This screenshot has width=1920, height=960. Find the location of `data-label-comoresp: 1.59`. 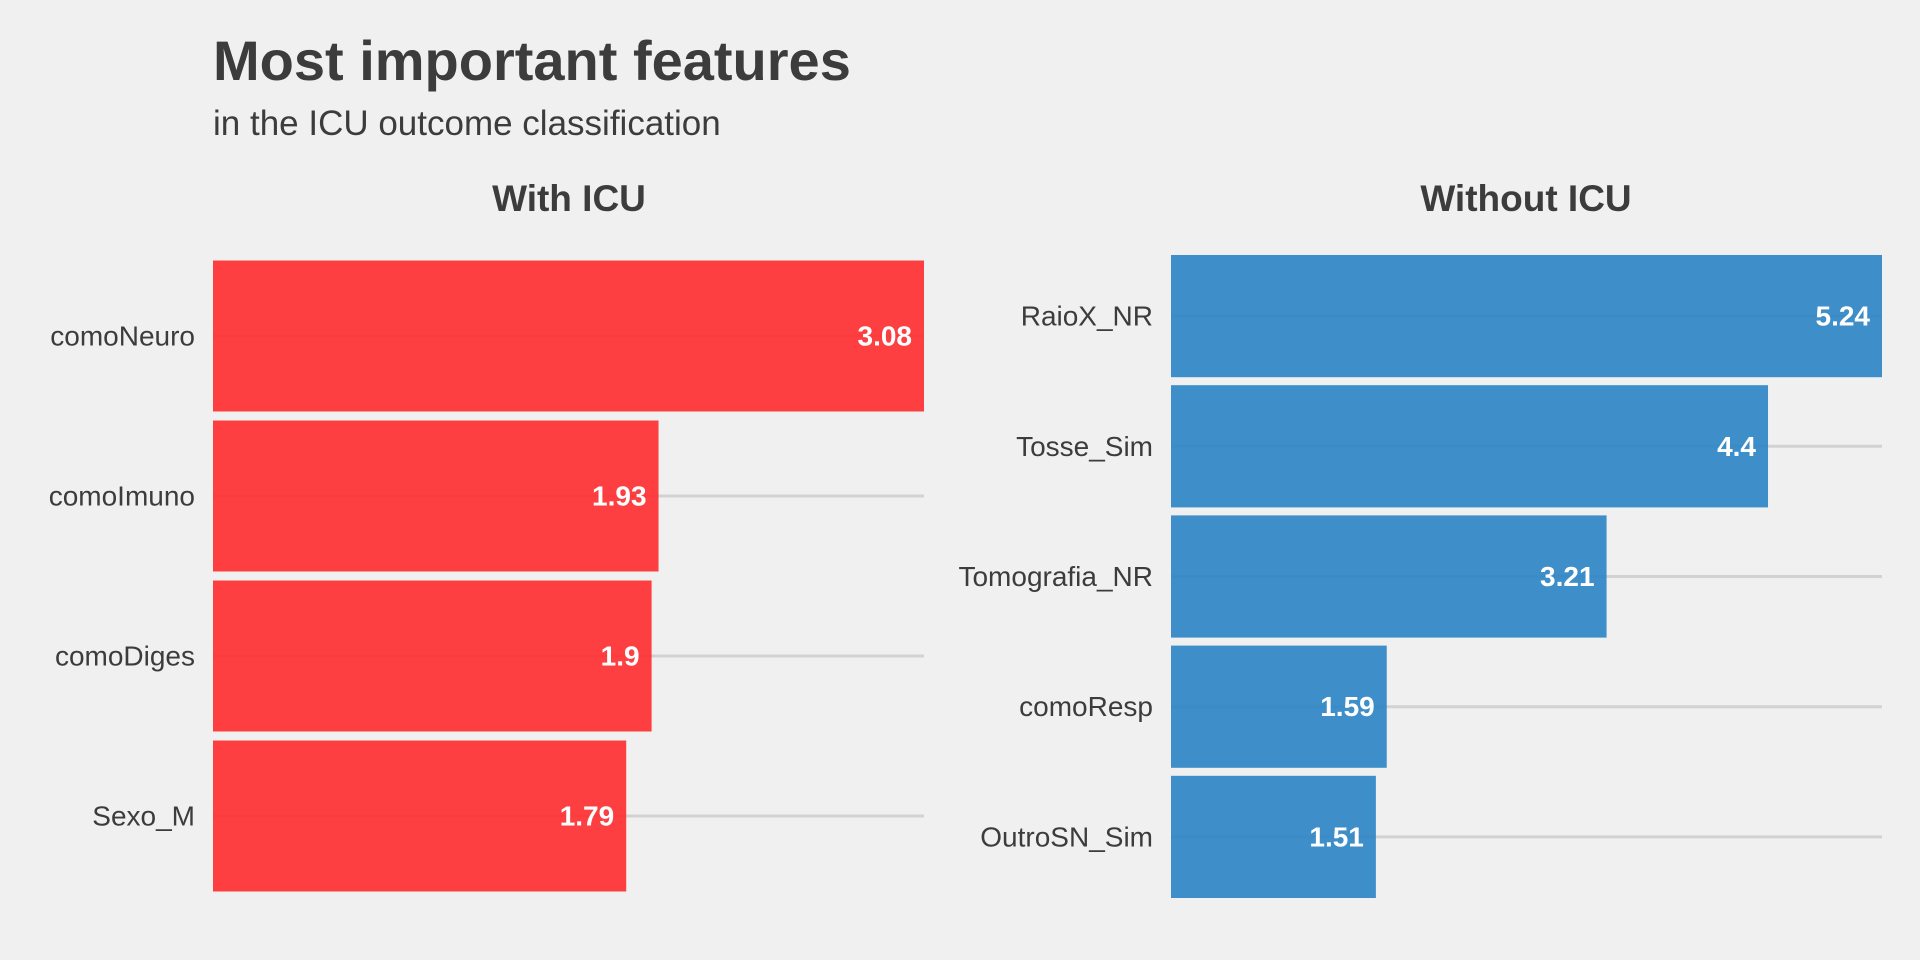

data-label-comoresp: 1.59 is located at coordinates (1347, 706).